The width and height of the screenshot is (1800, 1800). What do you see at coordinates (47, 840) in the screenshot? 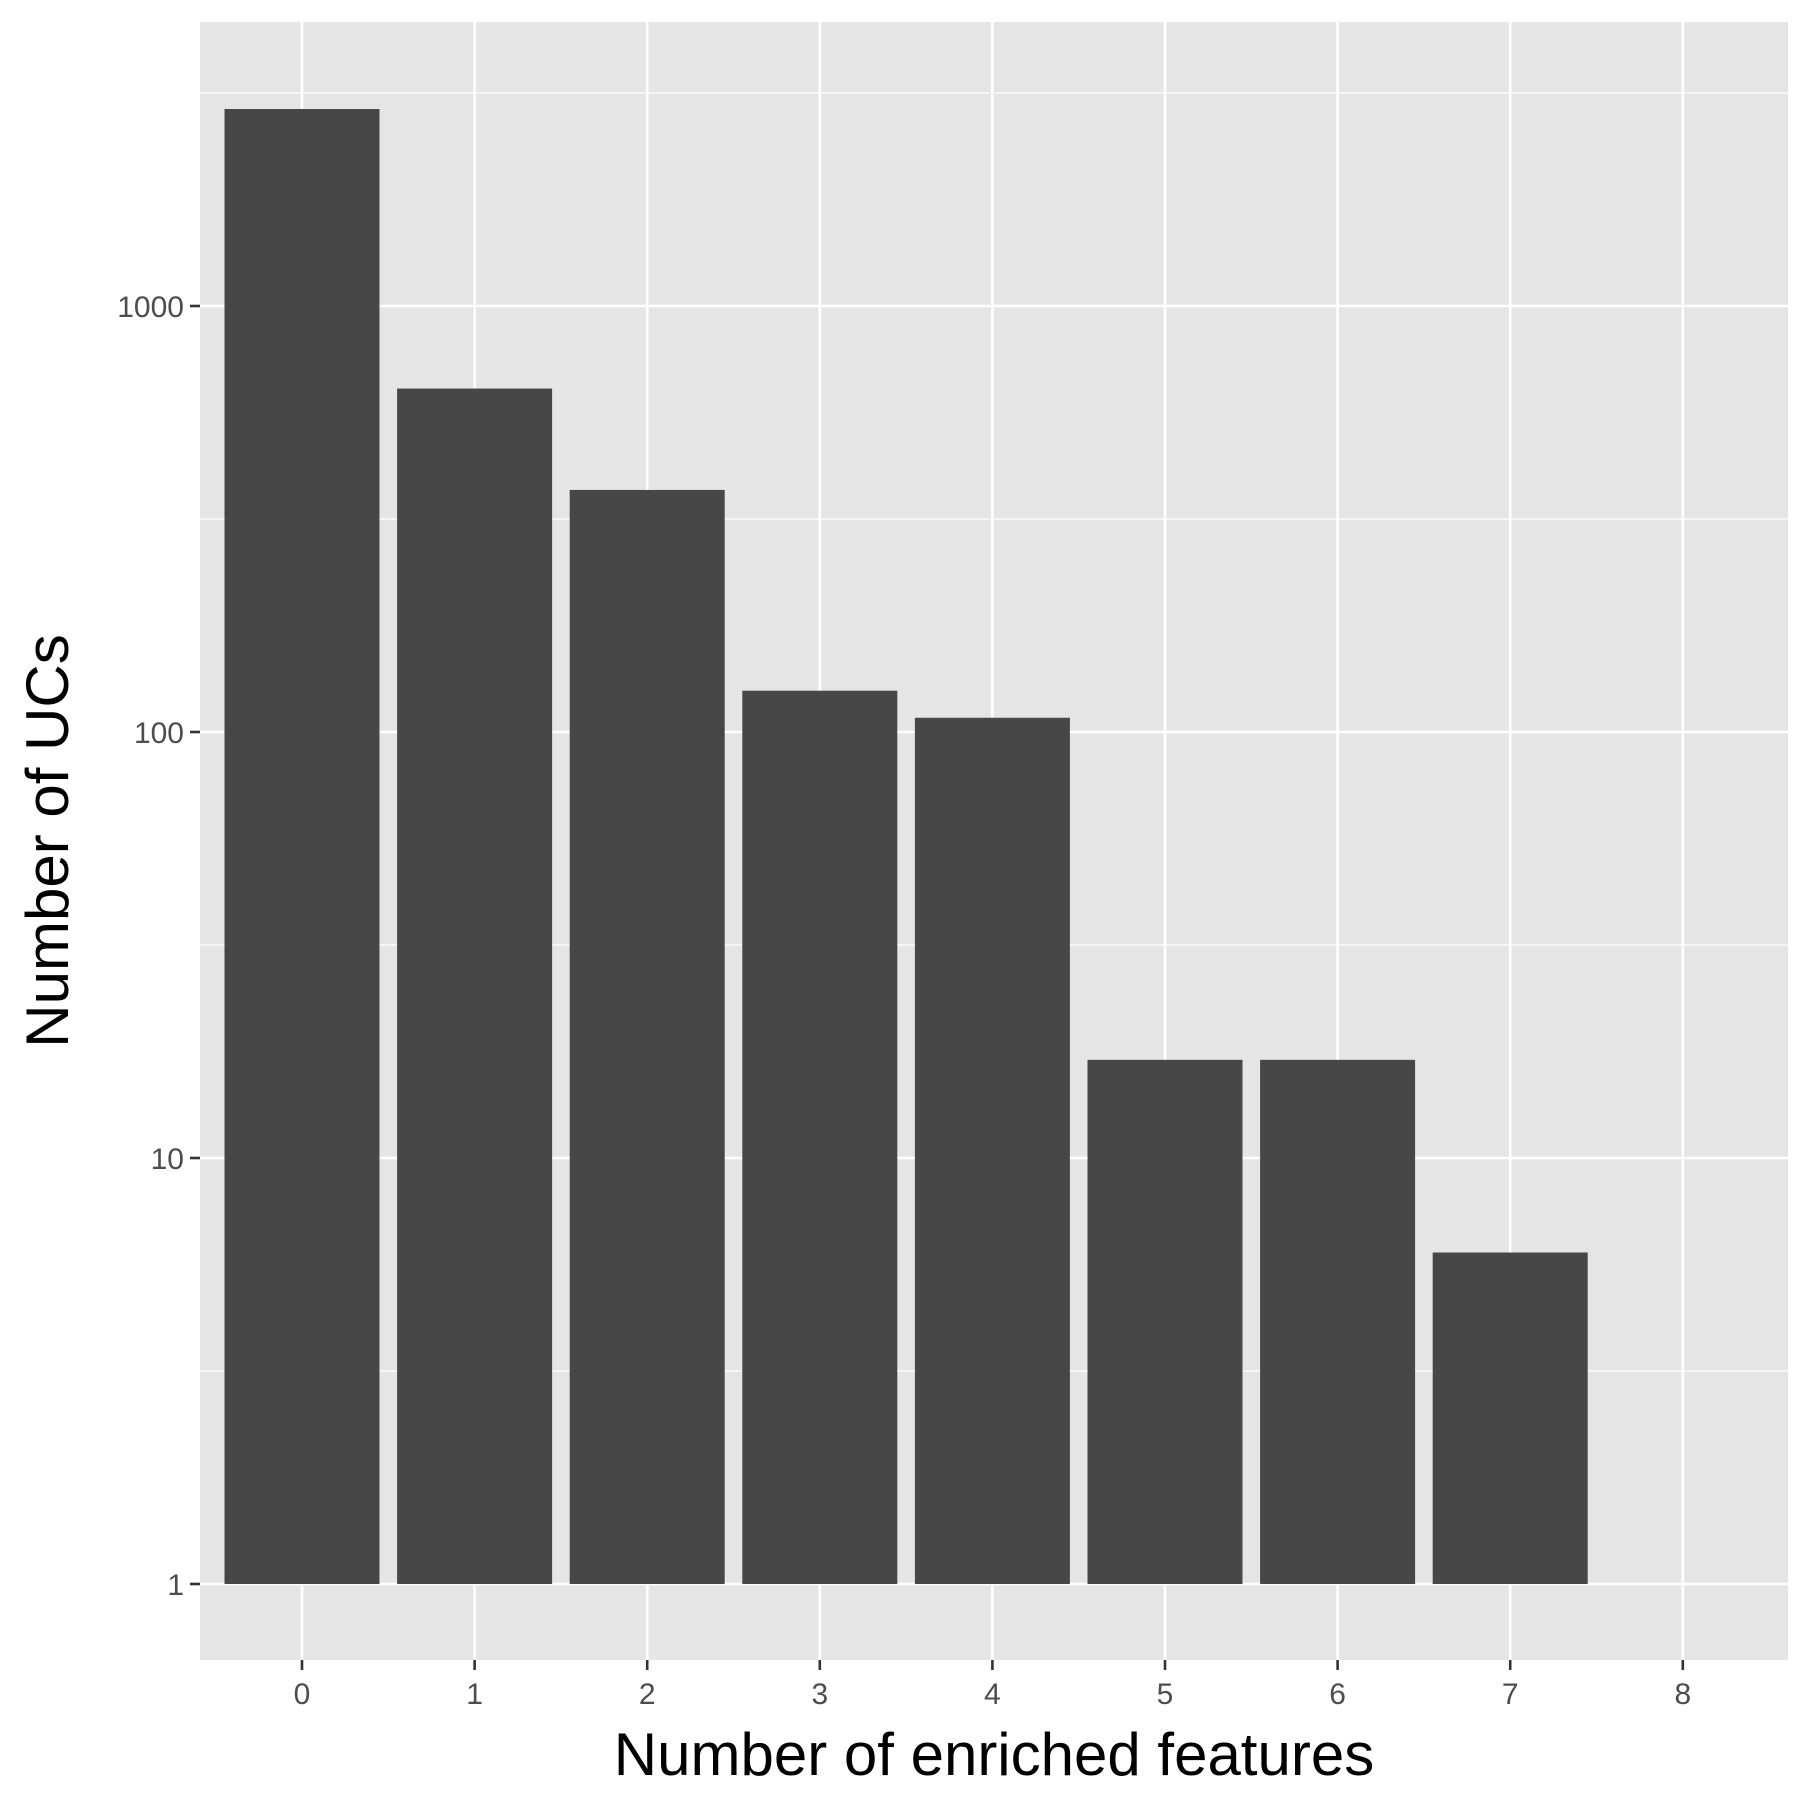
I see `y-axis-title: Number of UCs` at bounding box center [47, 840].